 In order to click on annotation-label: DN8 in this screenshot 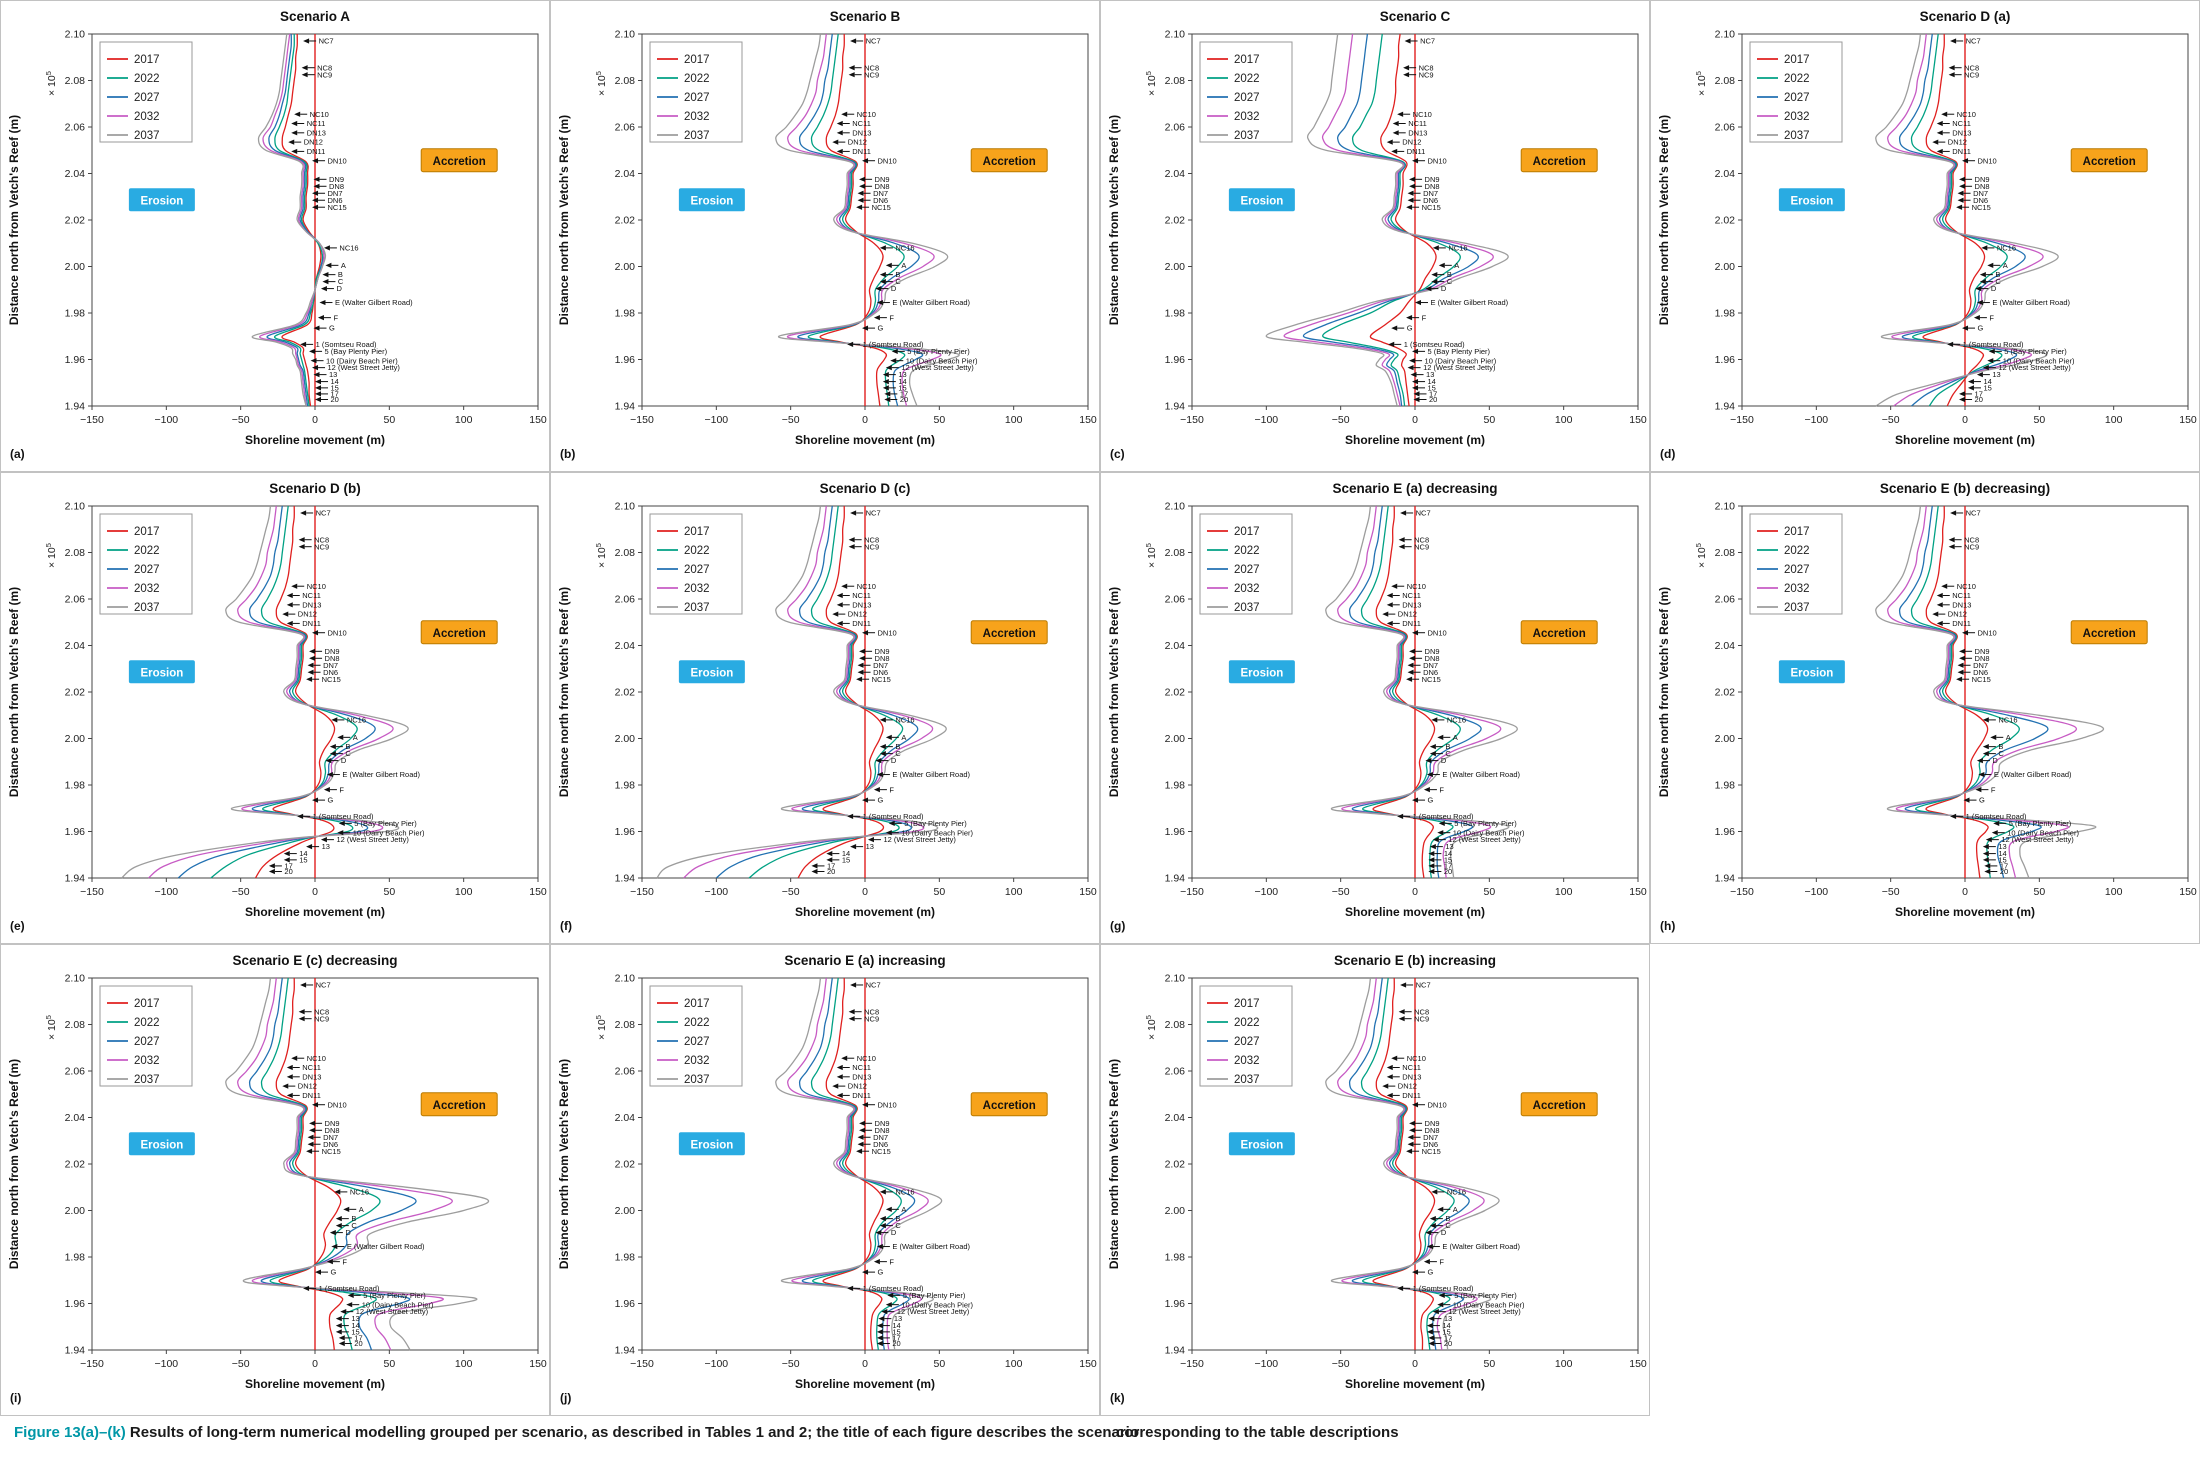, I will do `click(332, 1130)`.